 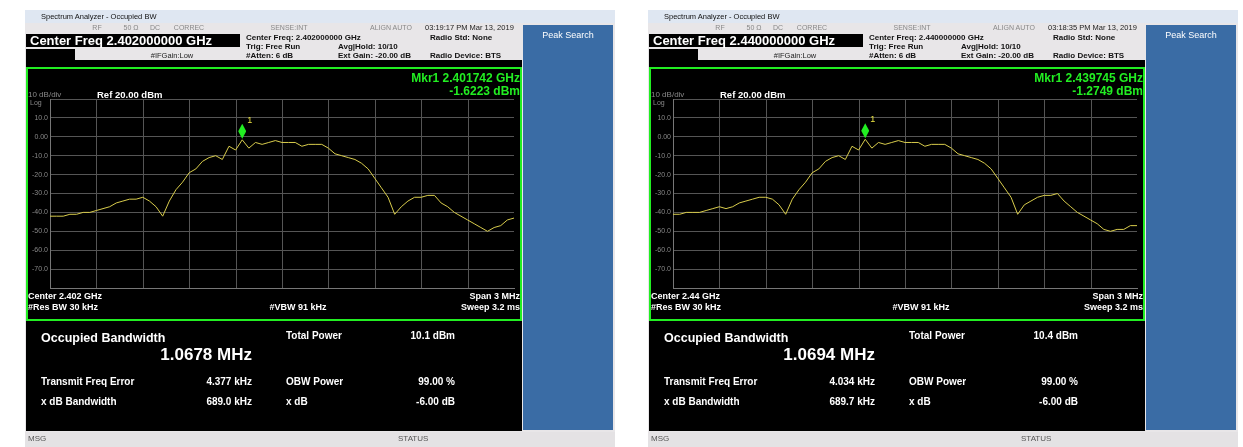 What do you see at coordinates (206, 355) in the screenshot?
I see `text: 1.0678 MHz` at bounding box center [206, 355].